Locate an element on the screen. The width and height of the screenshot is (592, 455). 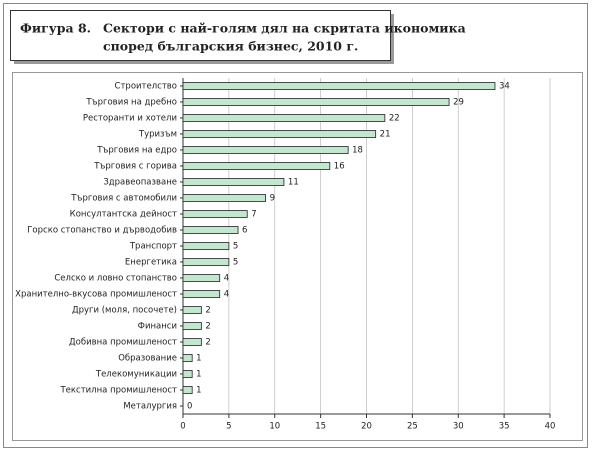
value-label: 18 is located at coordinates (357, 151).